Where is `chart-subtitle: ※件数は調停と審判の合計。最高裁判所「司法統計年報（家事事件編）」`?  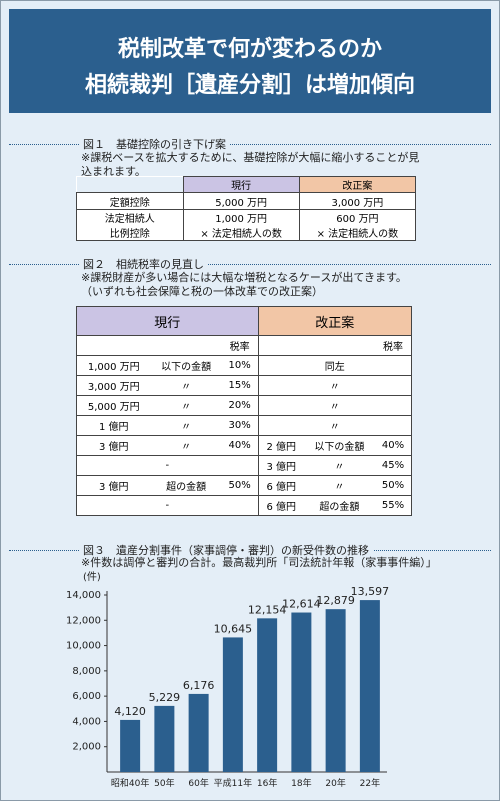
chart-subtitle: ※件数は調停と審判の合計。最高裁判所「司法統計年報（家事事件編）」 is located at coordinates (259, 562).